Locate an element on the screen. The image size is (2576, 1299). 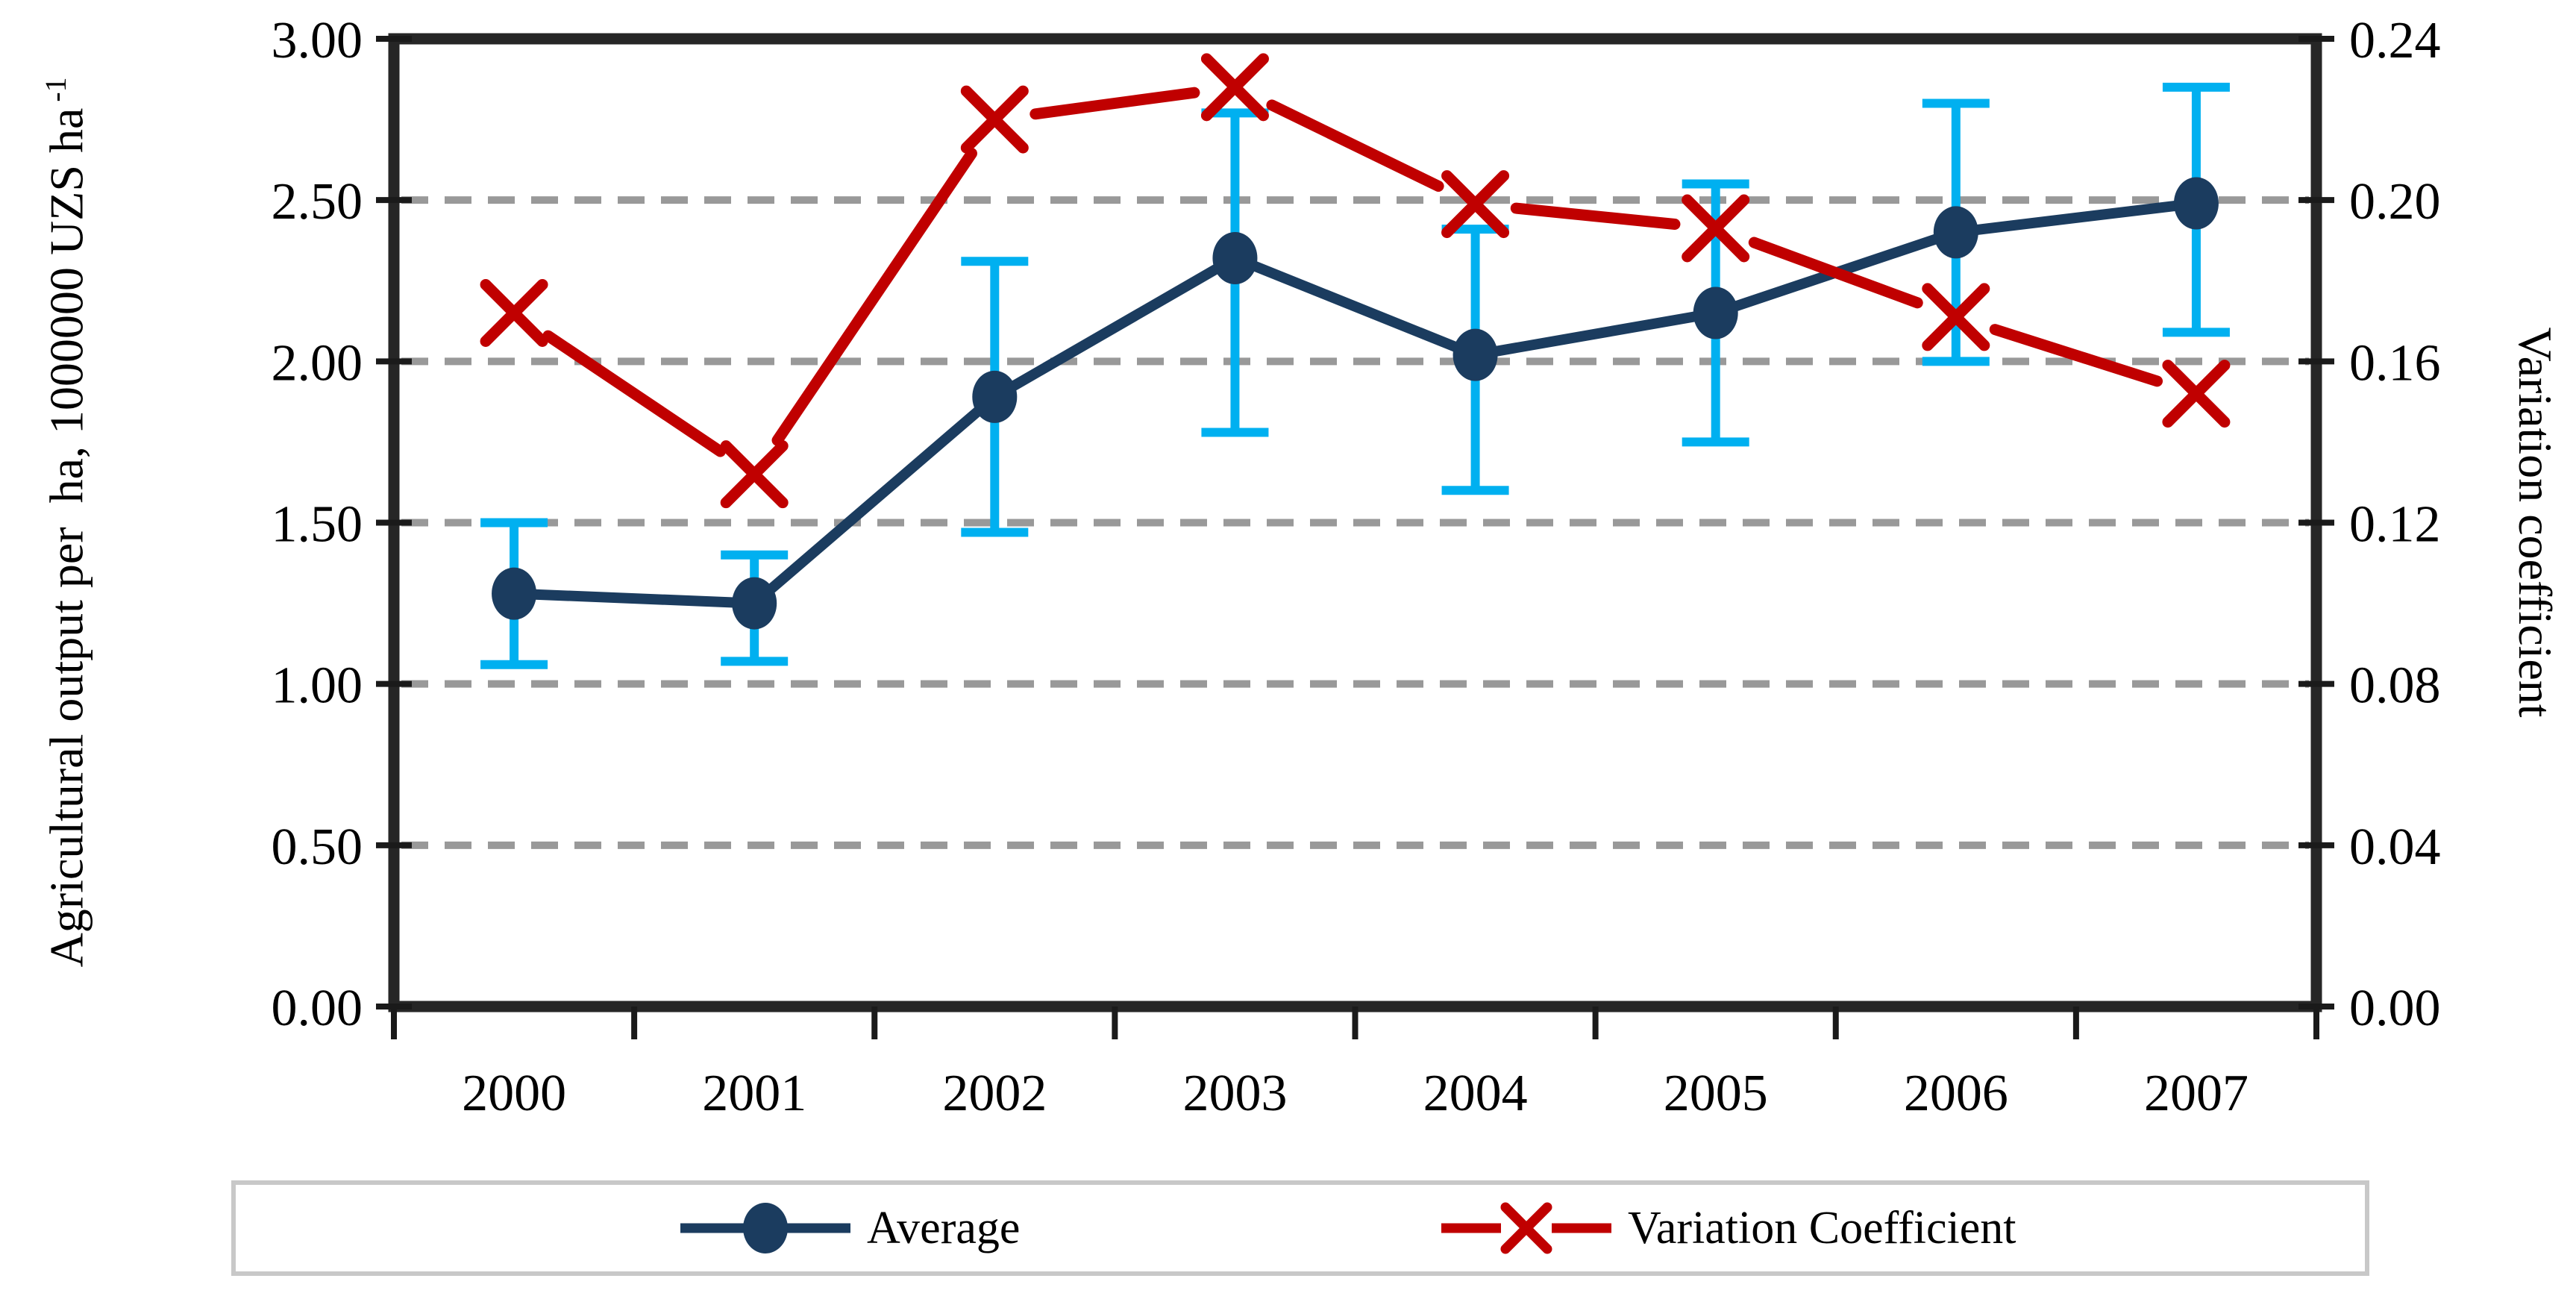
legend-label-variation-coefficient: Variation Coefficient is located at coordinates (1822, 1227).